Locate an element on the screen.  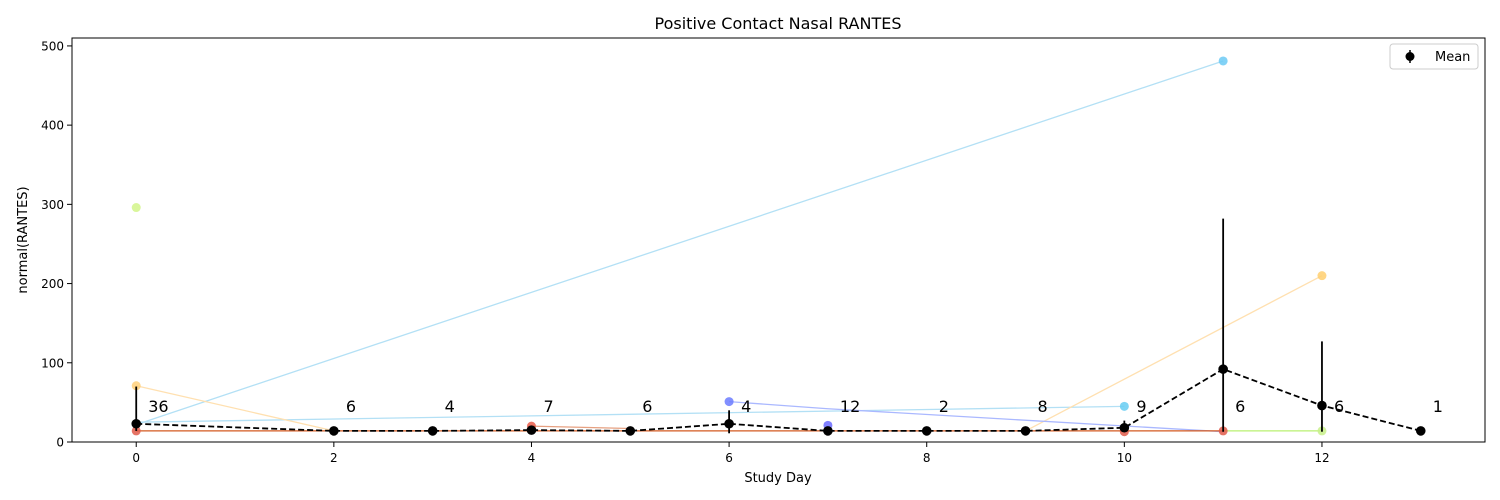
count-label: 8 is located at coordinates (1043, 406).